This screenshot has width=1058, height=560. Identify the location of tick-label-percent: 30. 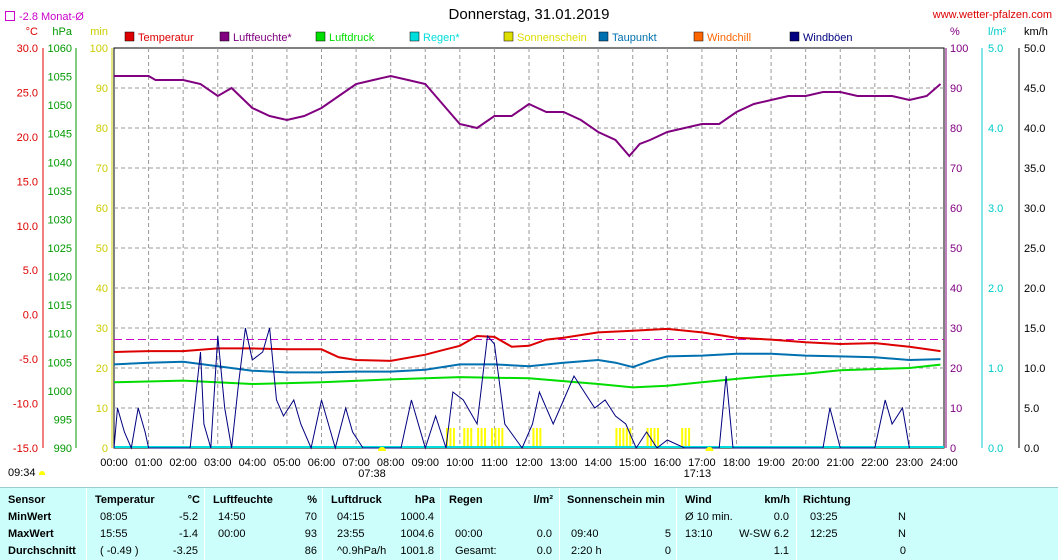
(956, 329).